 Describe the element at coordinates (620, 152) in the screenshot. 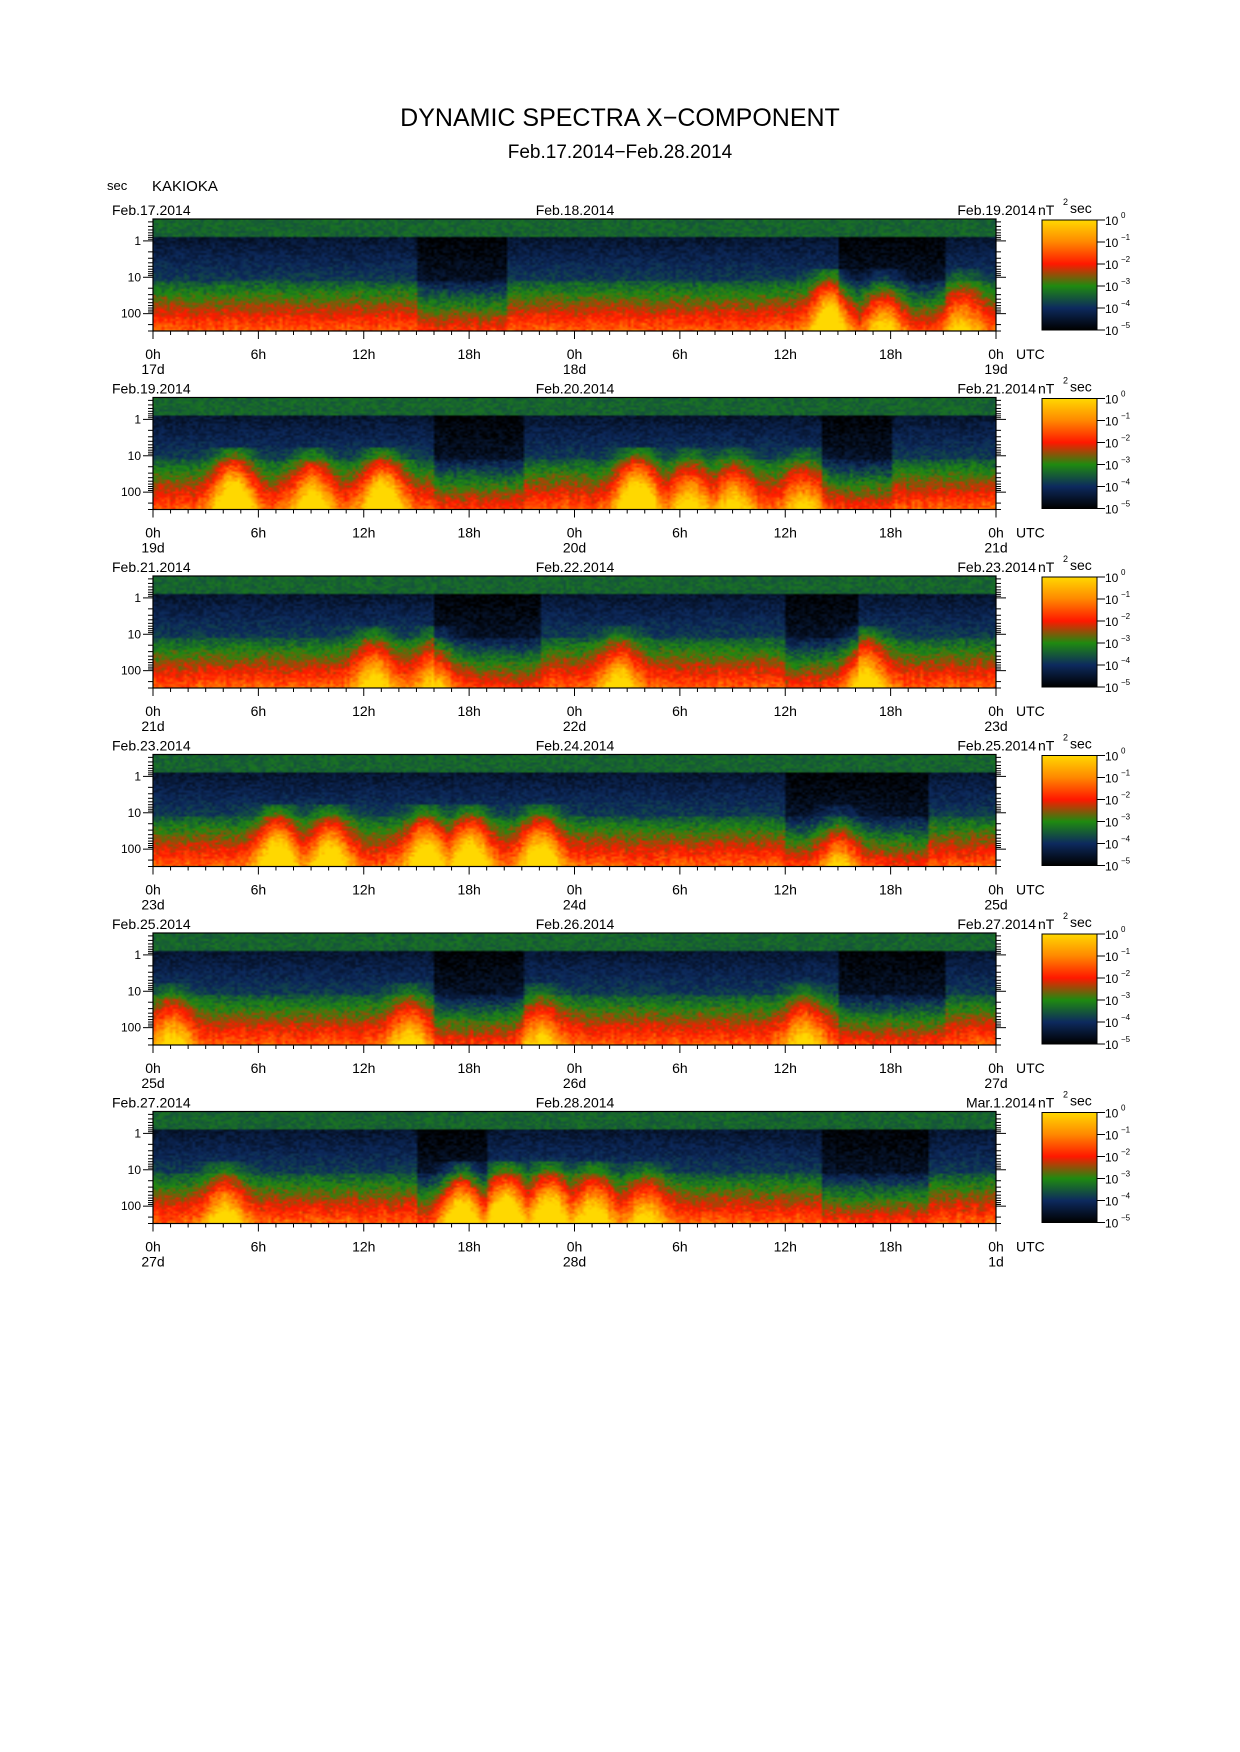

I see `chart-subtitle: Feb.17.2014−Feb.28.2014` at that location.